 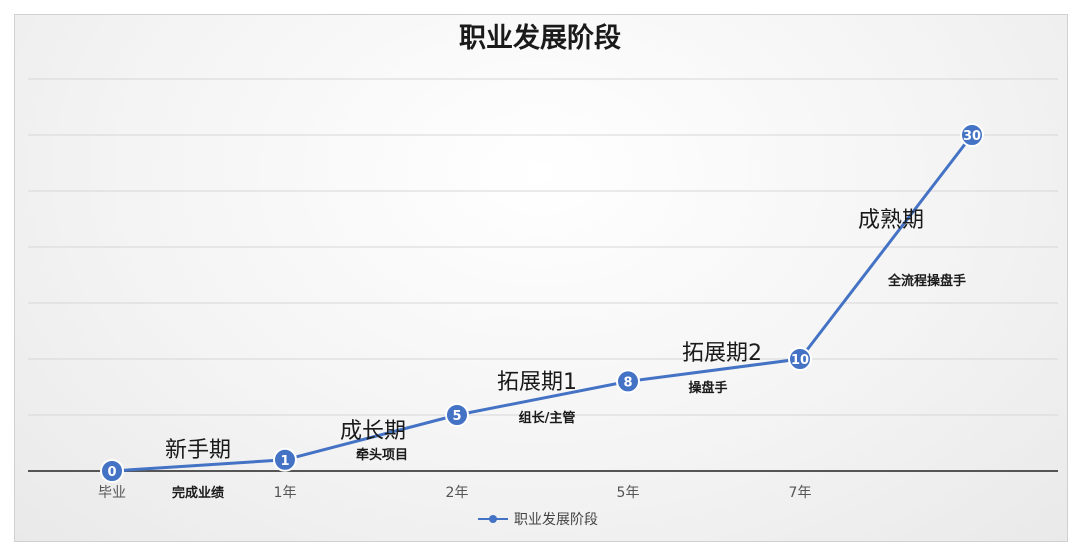 I want to click on legend-label: 职业发展阶段, so click(x=556, y=520).